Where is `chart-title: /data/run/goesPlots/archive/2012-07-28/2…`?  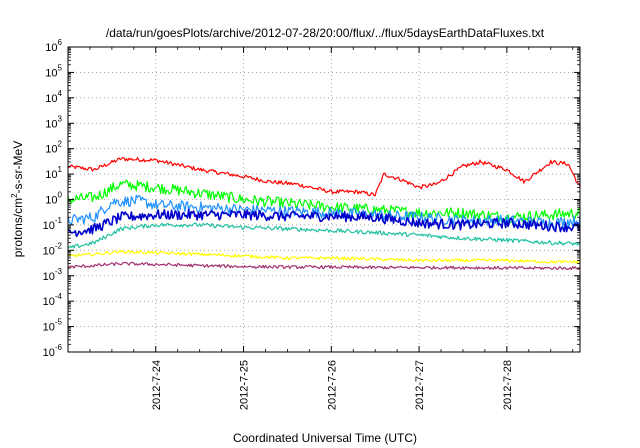
chart-title: /data/run/goesPlots/archive/2012-07-28/2… is located at coordinates (325, 33).